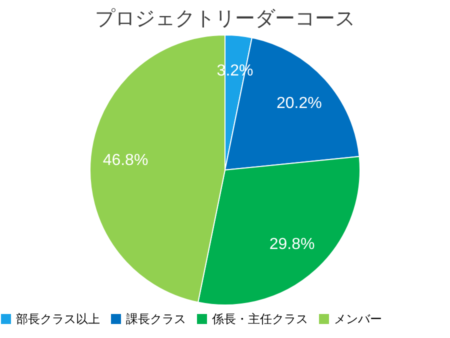  I want to click on legend-label: メンバー, so click(358, 319).